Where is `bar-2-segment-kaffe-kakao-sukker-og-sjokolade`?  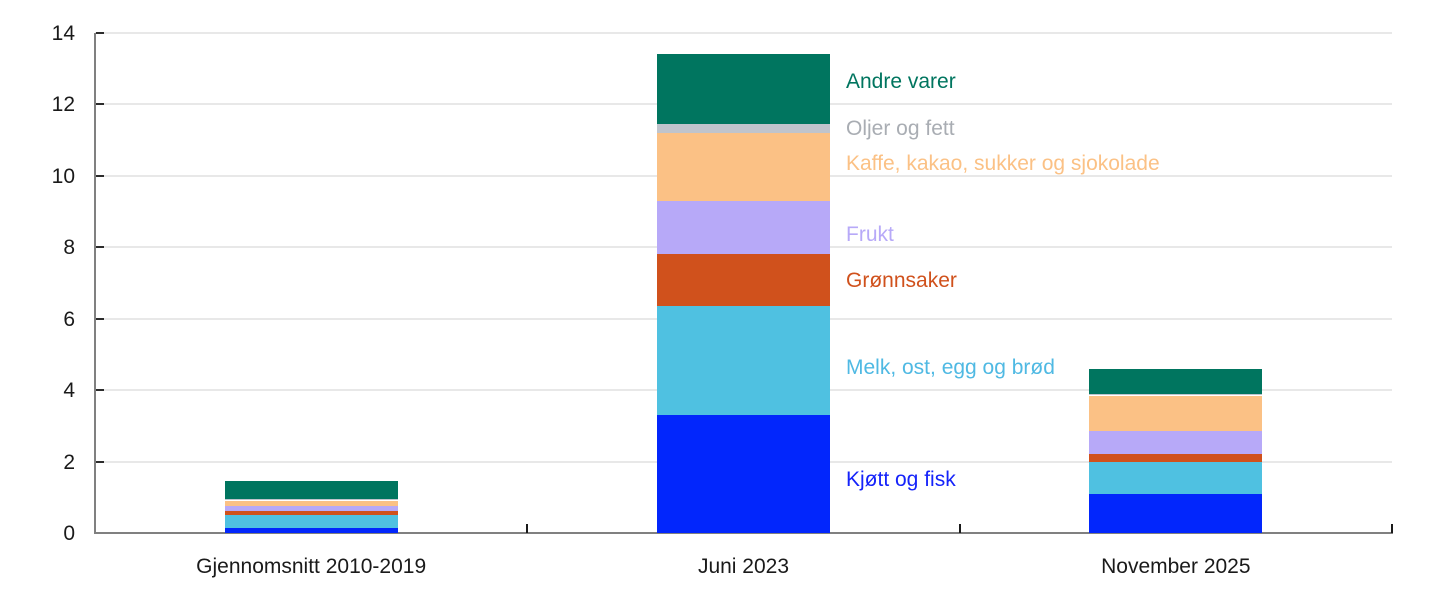 bar-2-segment-kaffe-kakao-sukker-og-sjokolade is located at coordinates (743, 167).